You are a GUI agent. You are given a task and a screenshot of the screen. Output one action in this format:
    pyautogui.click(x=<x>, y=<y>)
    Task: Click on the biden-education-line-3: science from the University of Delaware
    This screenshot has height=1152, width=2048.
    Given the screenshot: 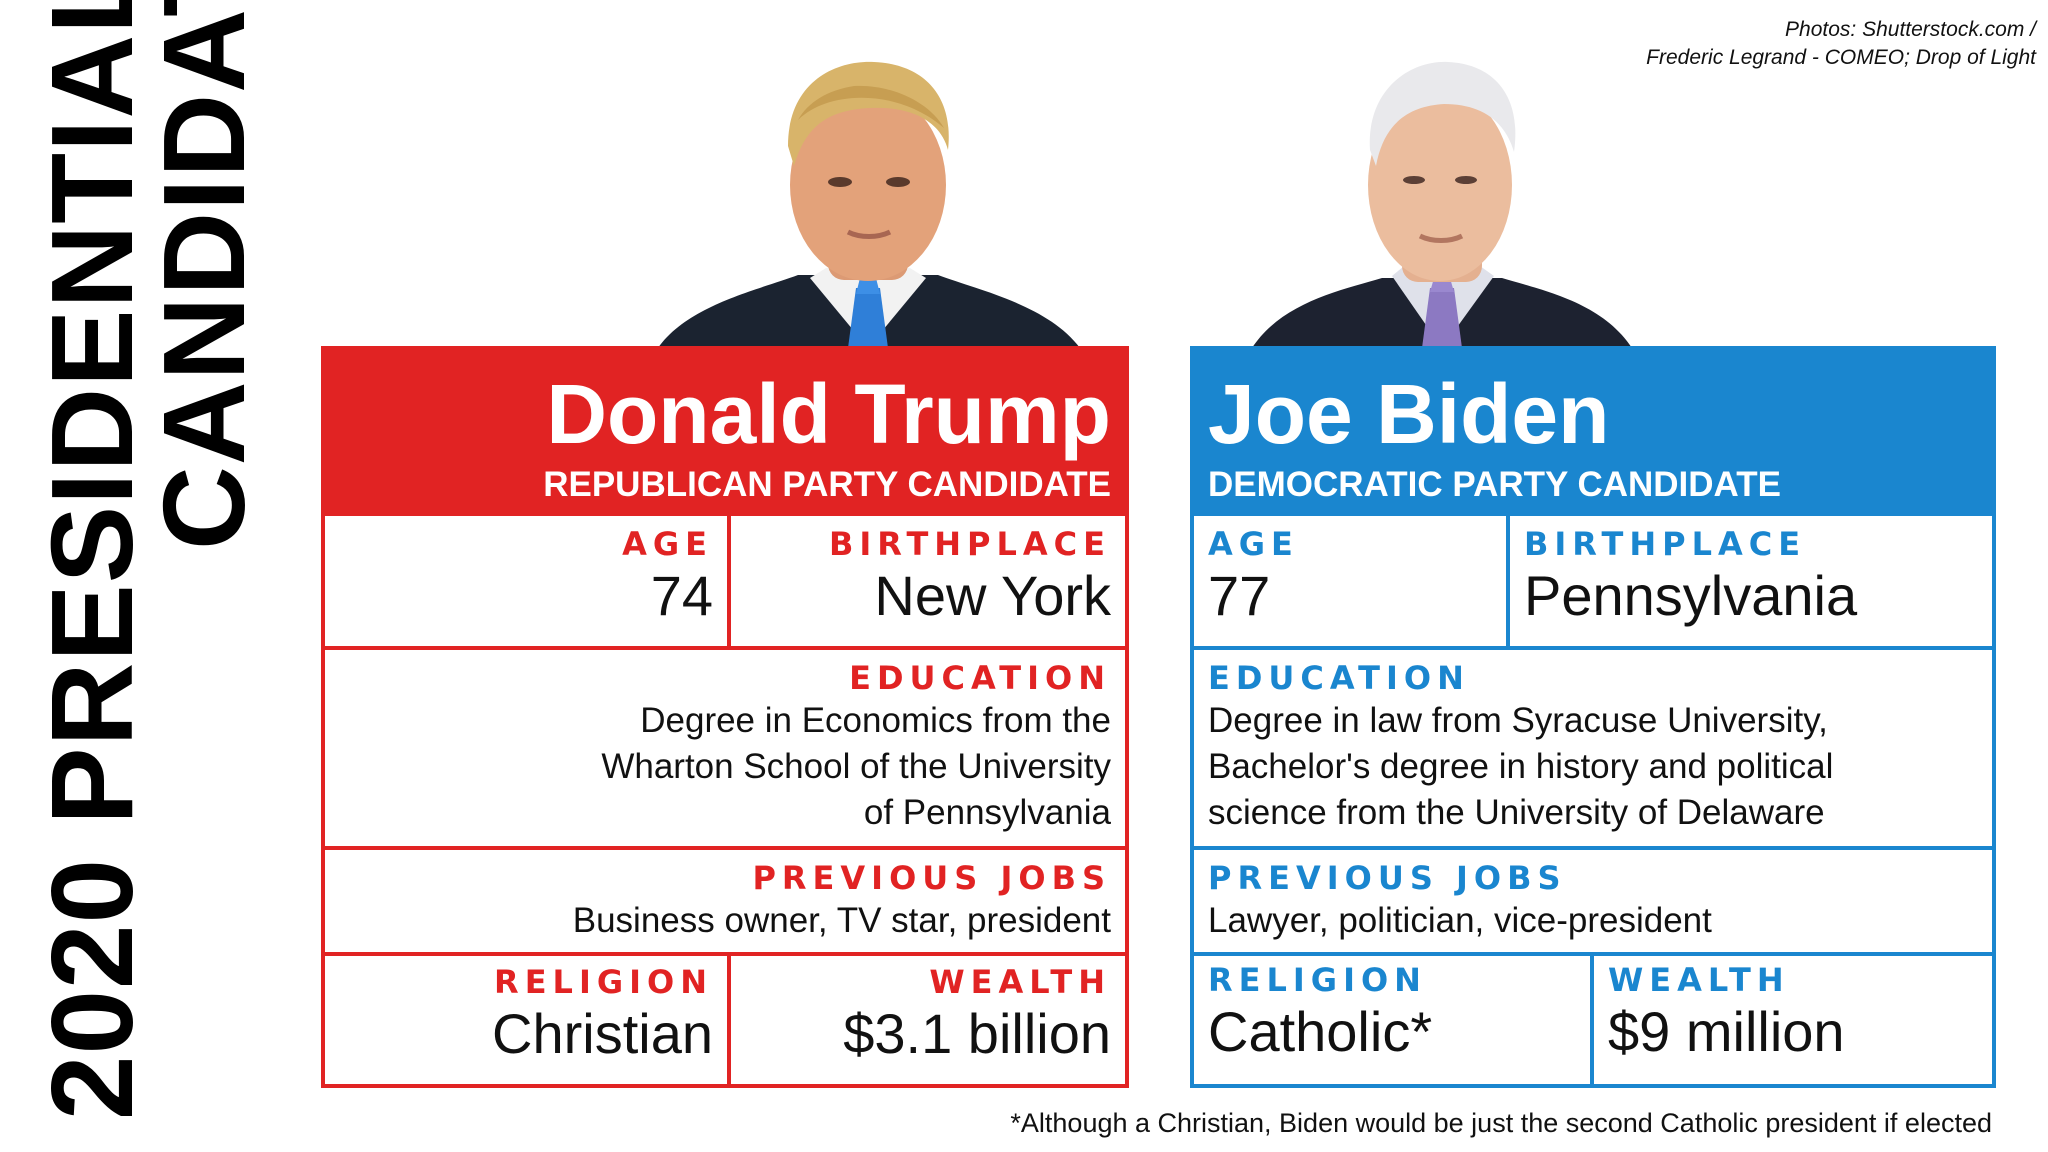 What is the action you would take?
    pyautogui.click(x=1516, y=812)
    